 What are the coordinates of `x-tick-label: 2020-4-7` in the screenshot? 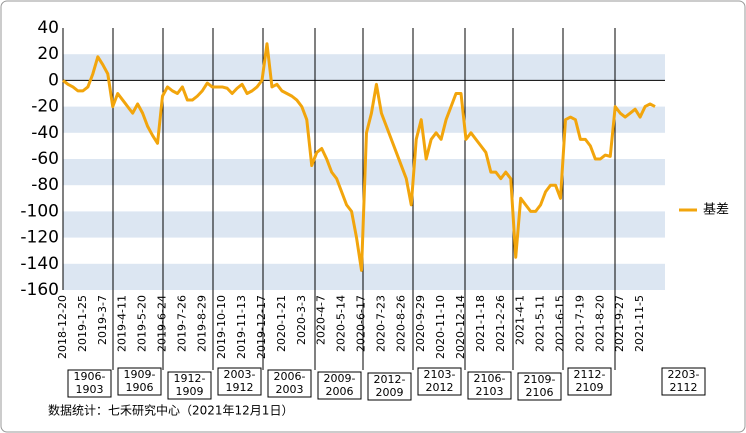 It's located at (321, 320).